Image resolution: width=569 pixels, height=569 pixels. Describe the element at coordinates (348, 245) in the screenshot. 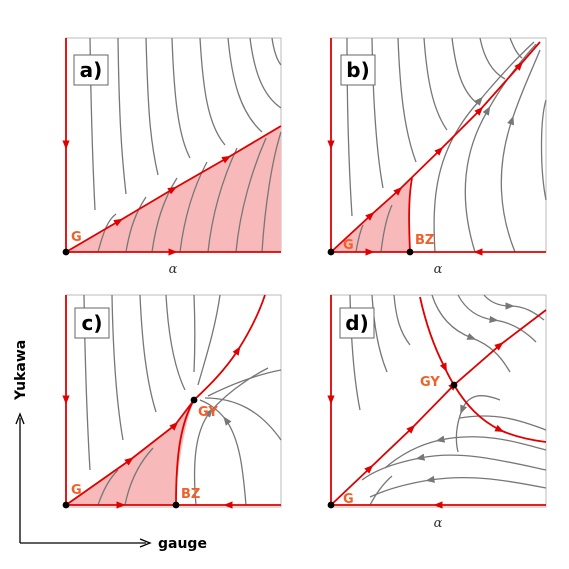

I see `panel-b-label-g: G` at that location.